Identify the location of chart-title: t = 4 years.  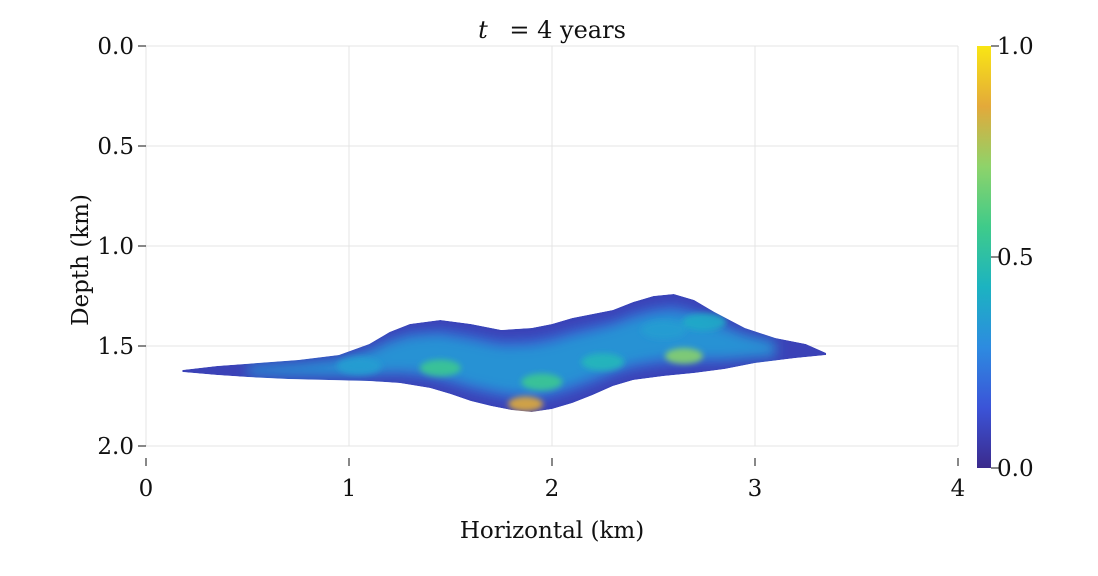
(552, 30).